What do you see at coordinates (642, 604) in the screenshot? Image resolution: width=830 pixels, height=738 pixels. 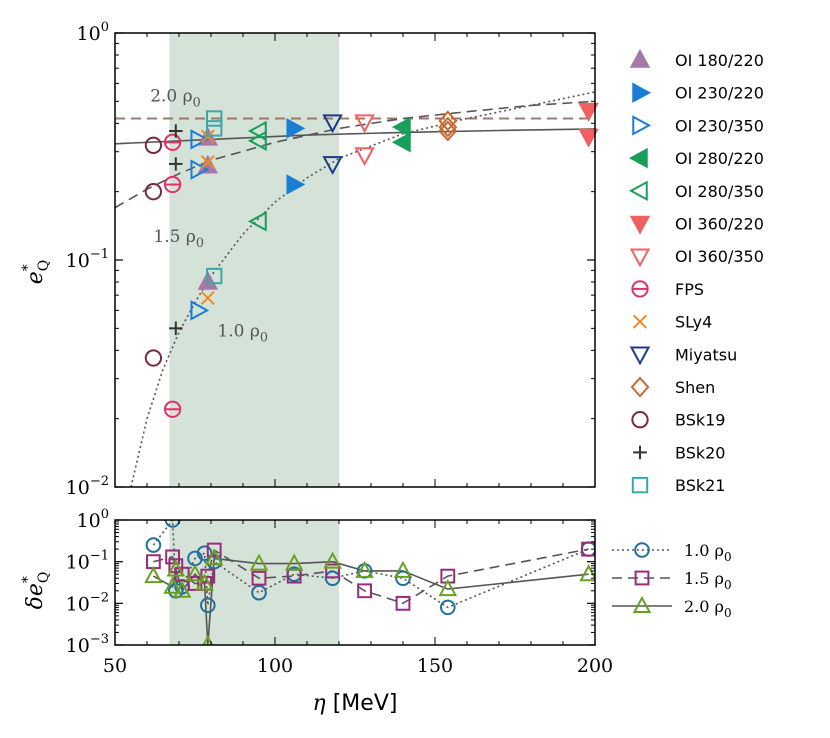 I see `legend-marker-2-0-rho0` at bounding box center [642, 604].